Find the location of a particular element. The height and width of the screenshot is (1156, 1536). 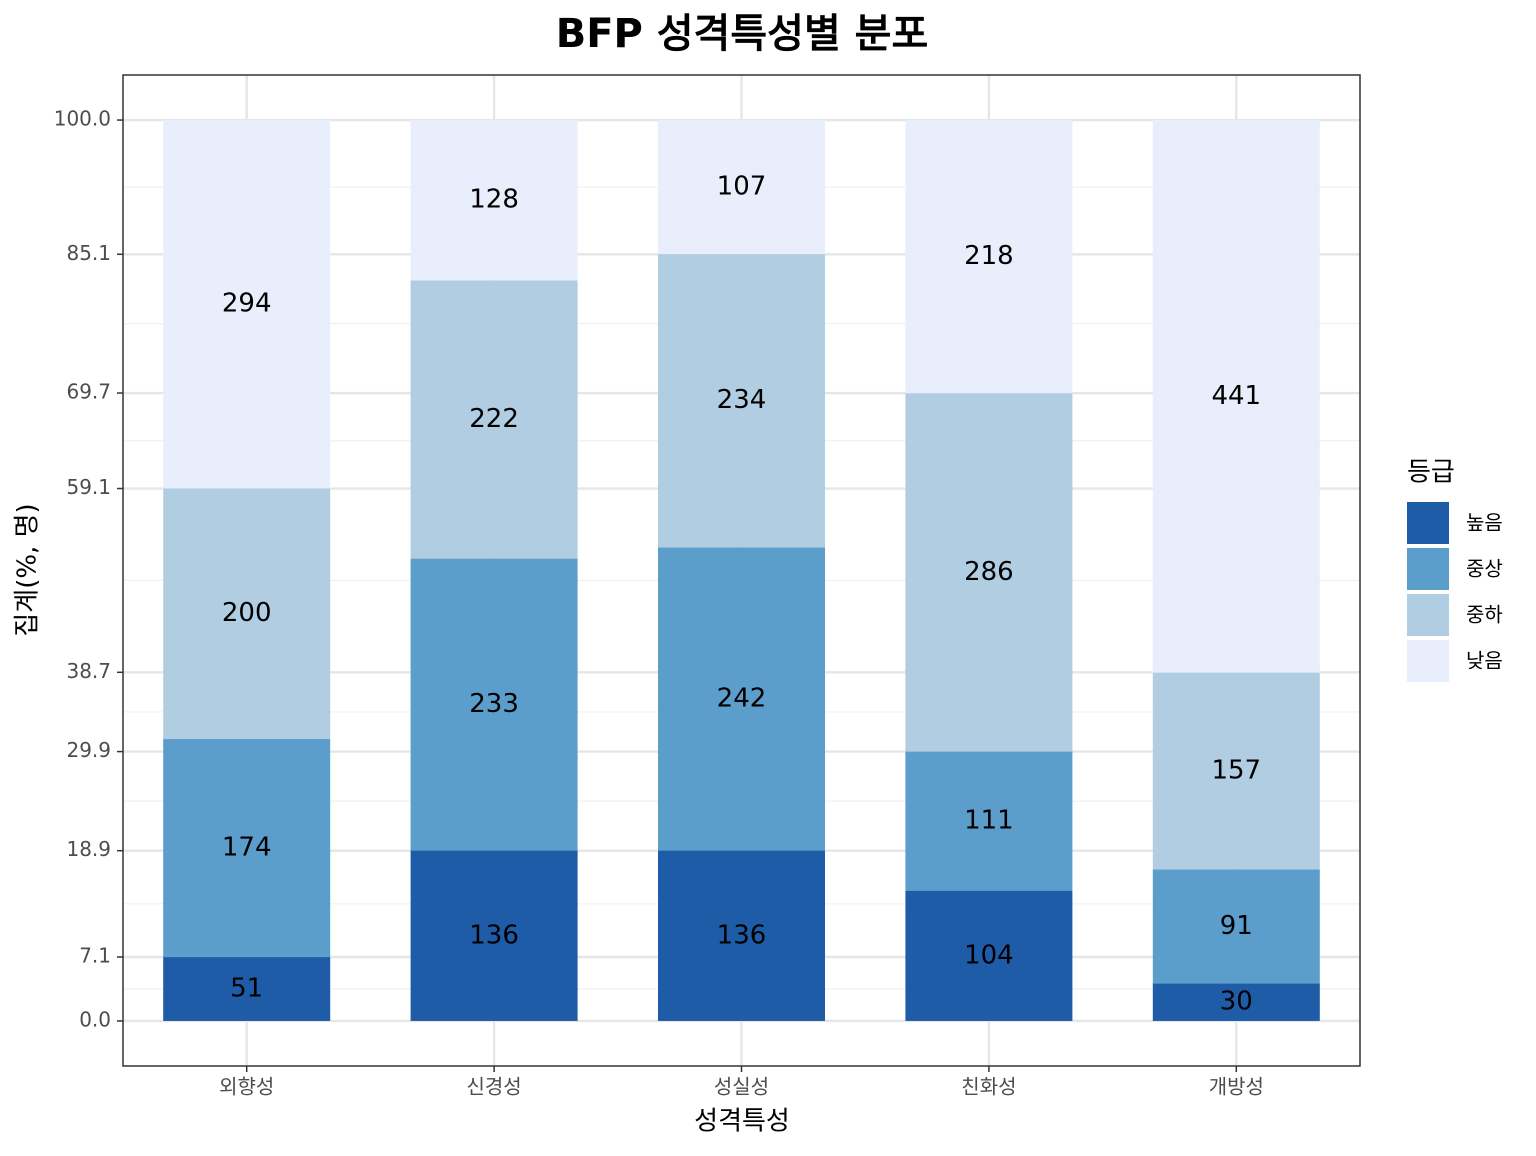

data-label: 51 is located at coordinates (246, 989).